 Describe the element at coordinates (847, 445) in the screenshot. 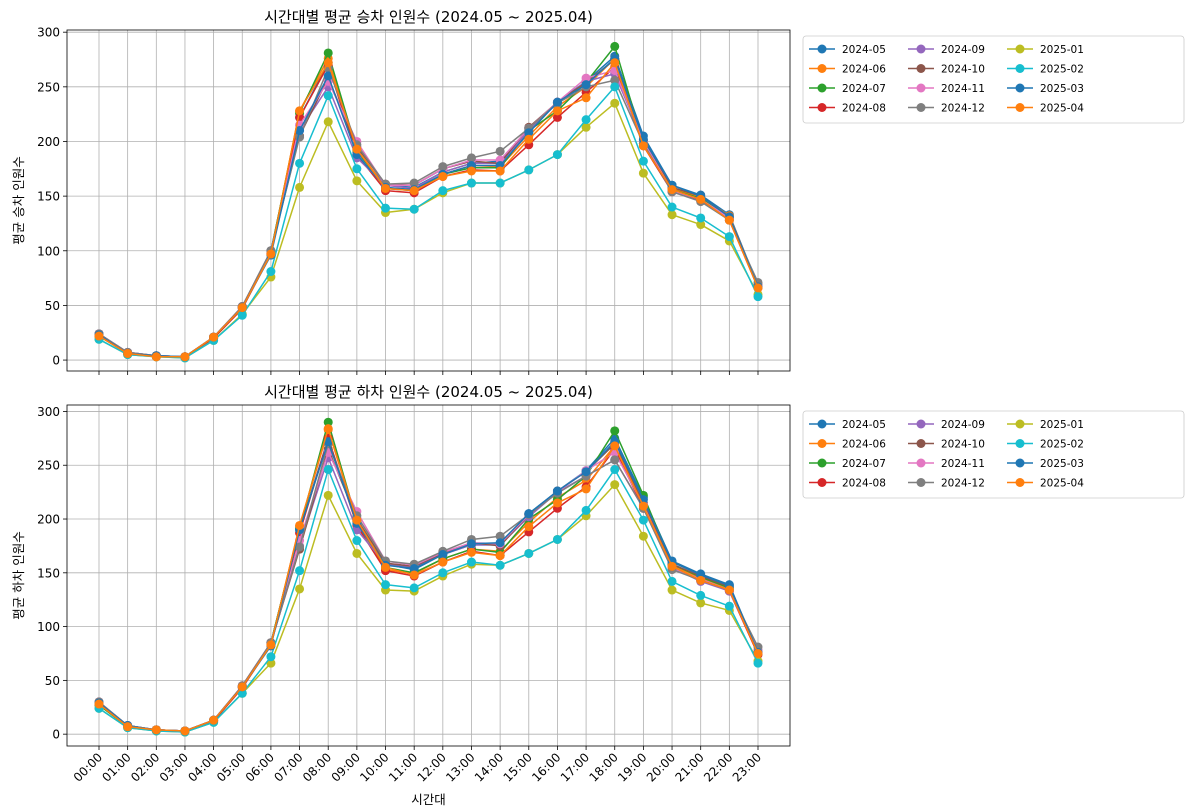

I see `legend-entry: 2024-06` at that location.